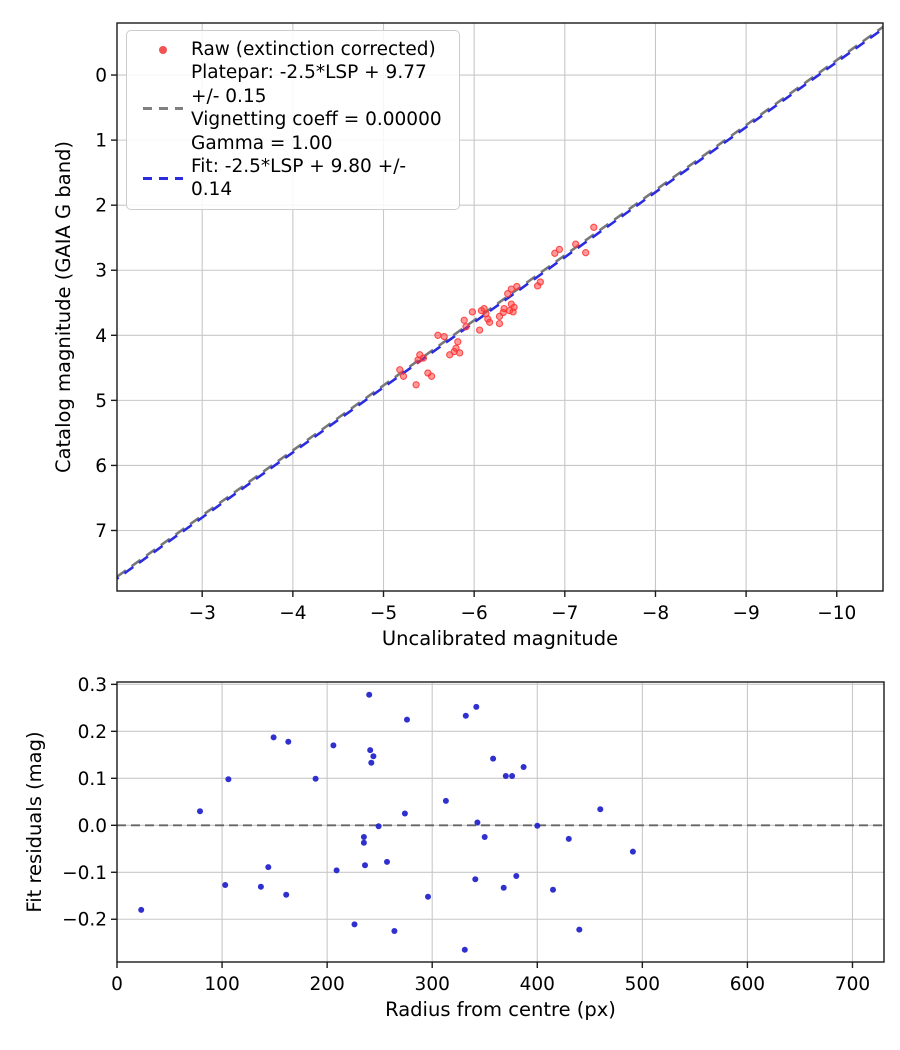 The image size is (900, 1050). What do you see at coordinates (299, 178) in the screenshot?
I see `legend-fit-label: Fit: -2.5*LSP + 9.80 +/- 0.14` at bounding box center [299, 178].